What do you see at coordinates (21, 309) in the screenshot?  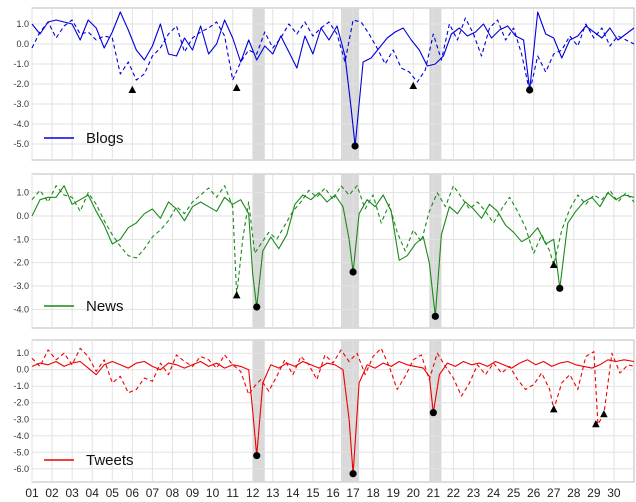 I see `news-ytick-label: -4.0` at bounding box center [21, 309].